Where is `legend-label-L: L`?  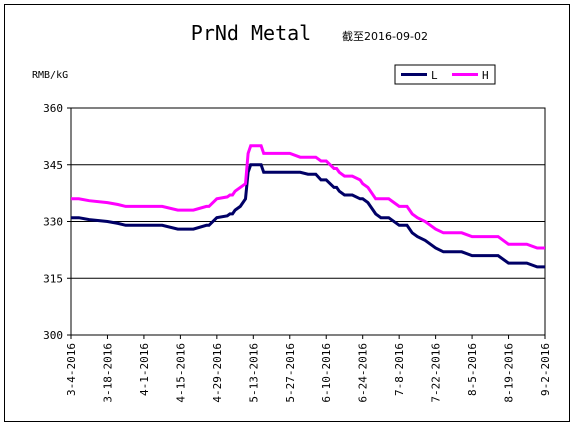
legend-label-L: L is located at coordinates (434, 75).